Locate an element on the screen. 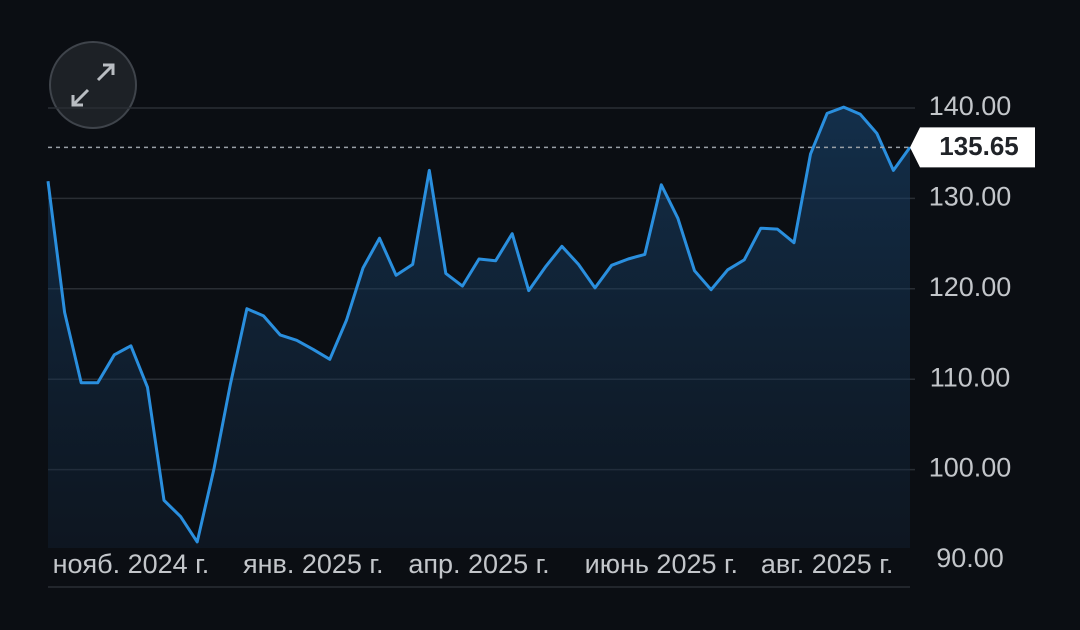 Image resolution: width=1080 pixels, height=630 pixels. y-tick-label: 110.00 is located at coordinates (970, 377).